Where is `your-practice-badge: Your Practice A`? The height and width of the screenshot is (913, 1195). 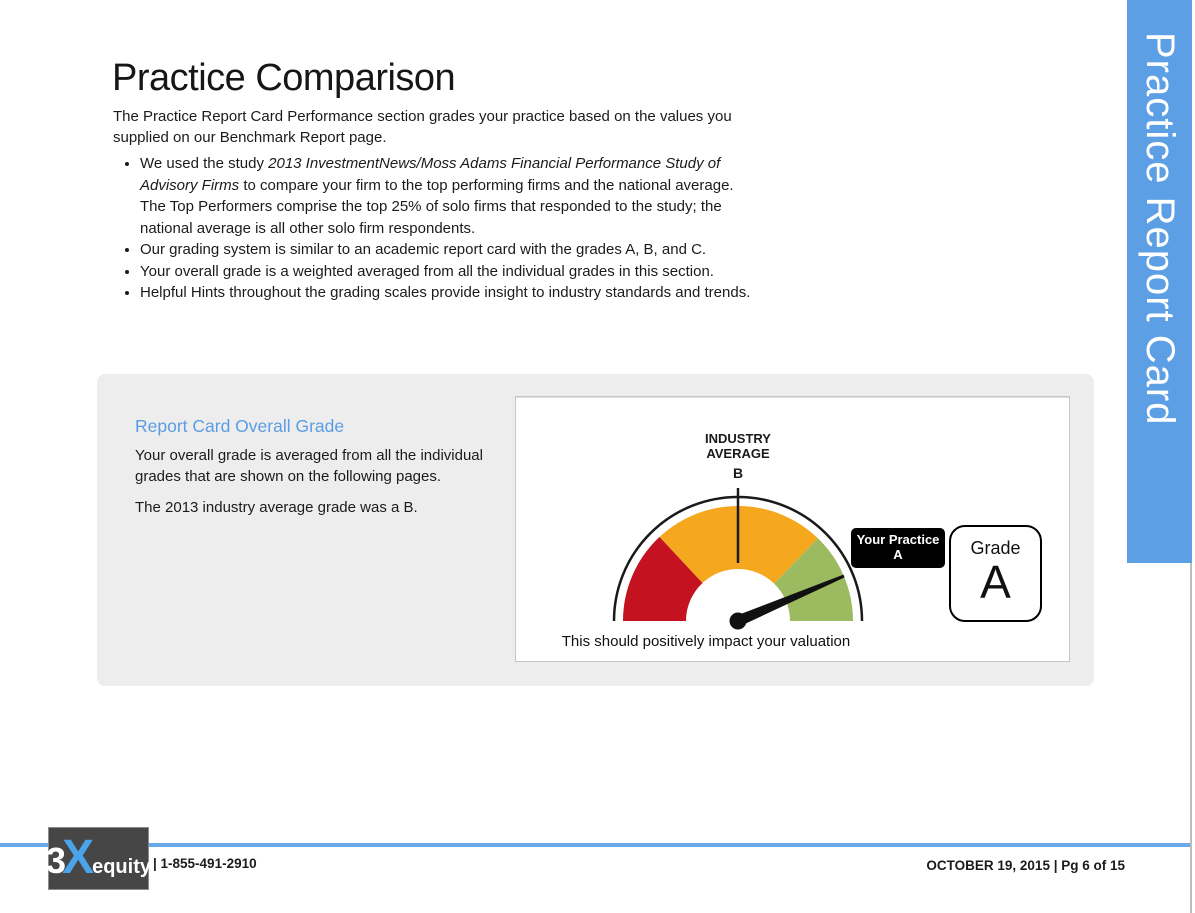 your-practice-badge: Your Practice A is located at coordinates (898, 548).